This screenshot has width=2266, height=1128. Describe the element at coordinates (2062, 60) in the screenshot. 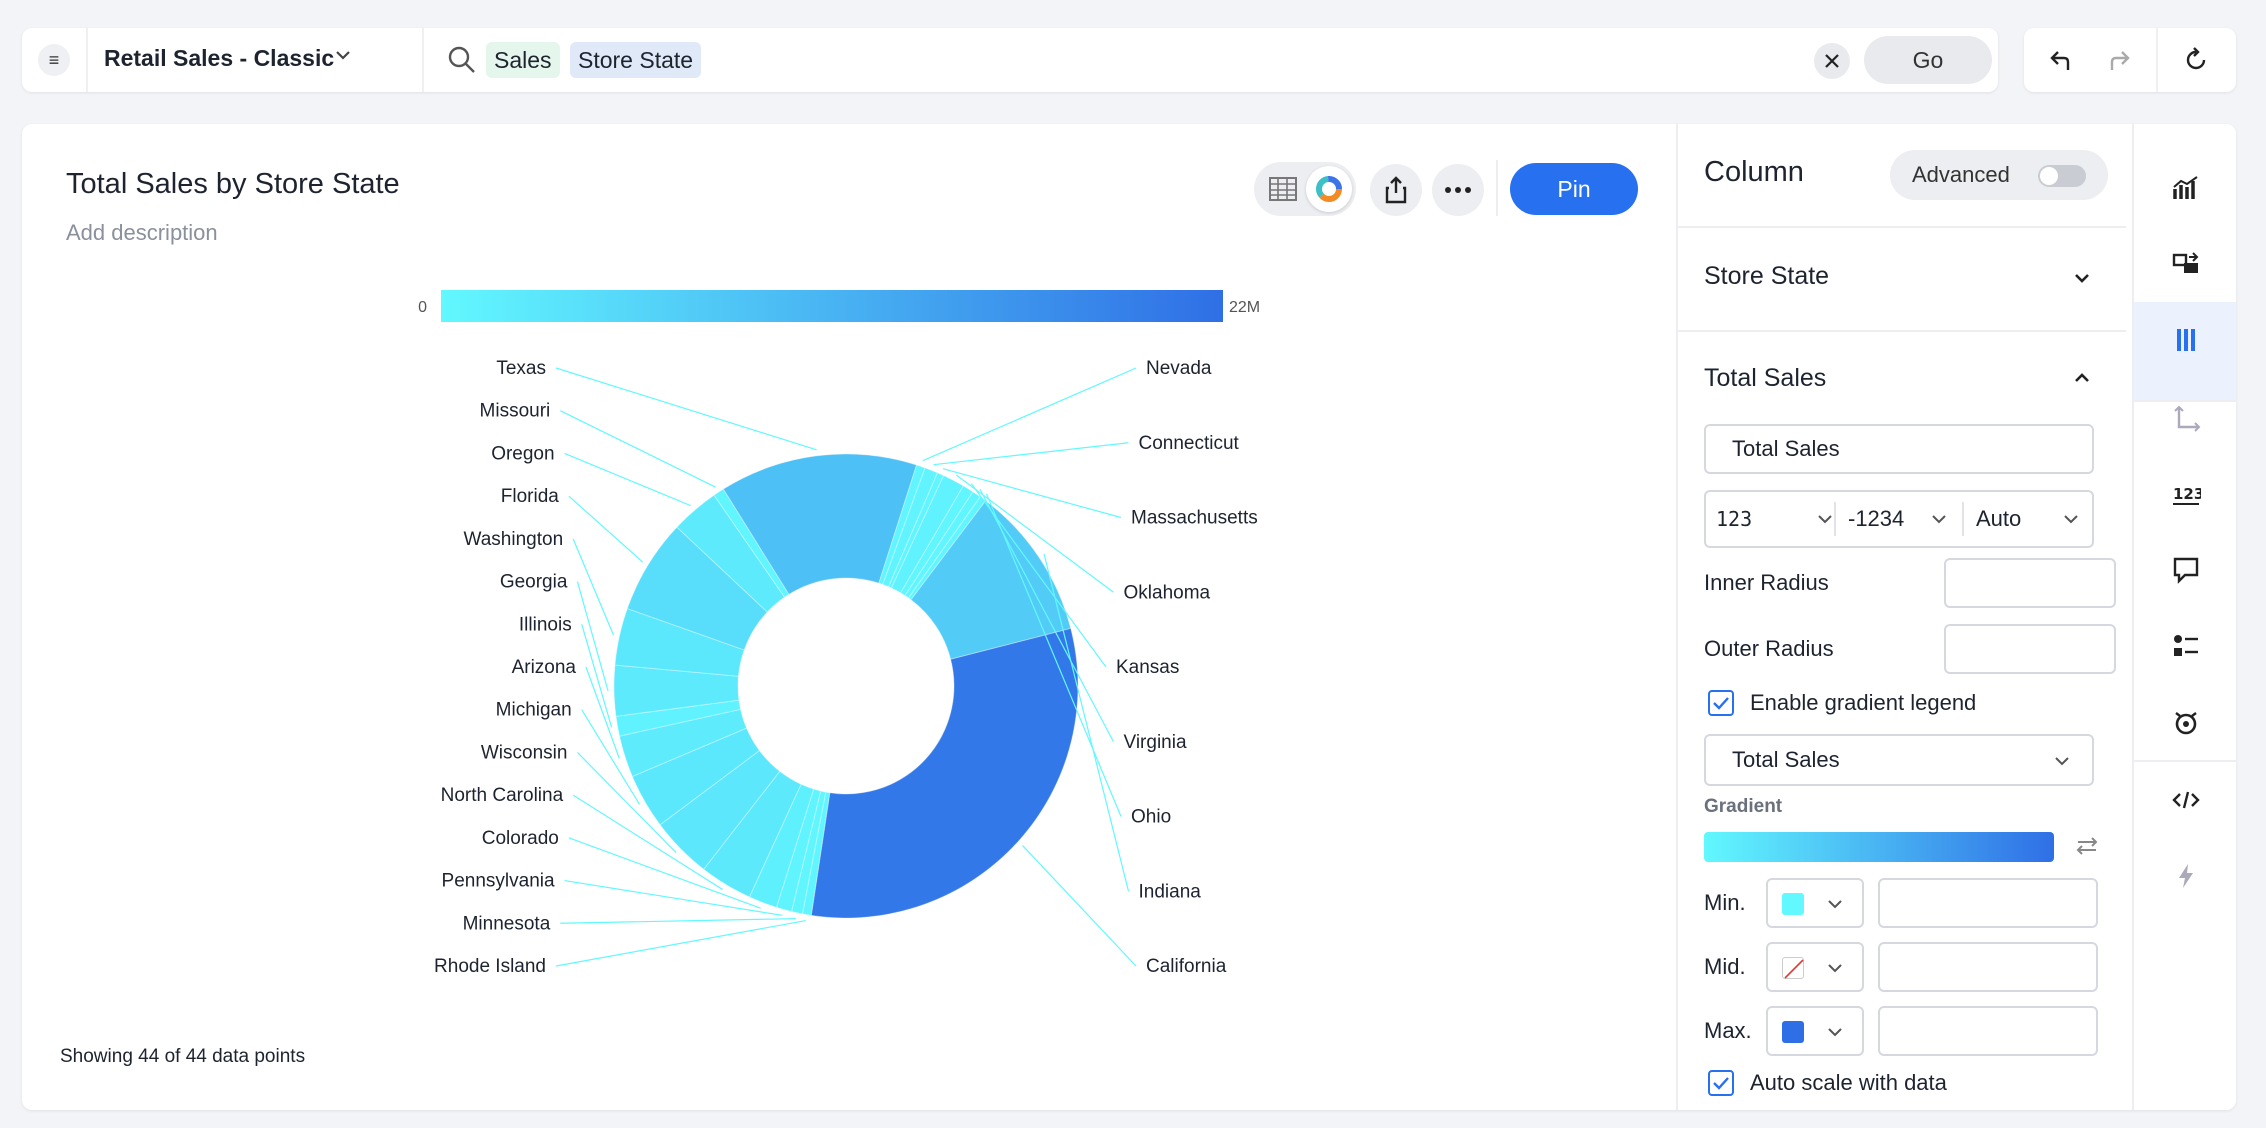

I see `undo-icon` at that location.